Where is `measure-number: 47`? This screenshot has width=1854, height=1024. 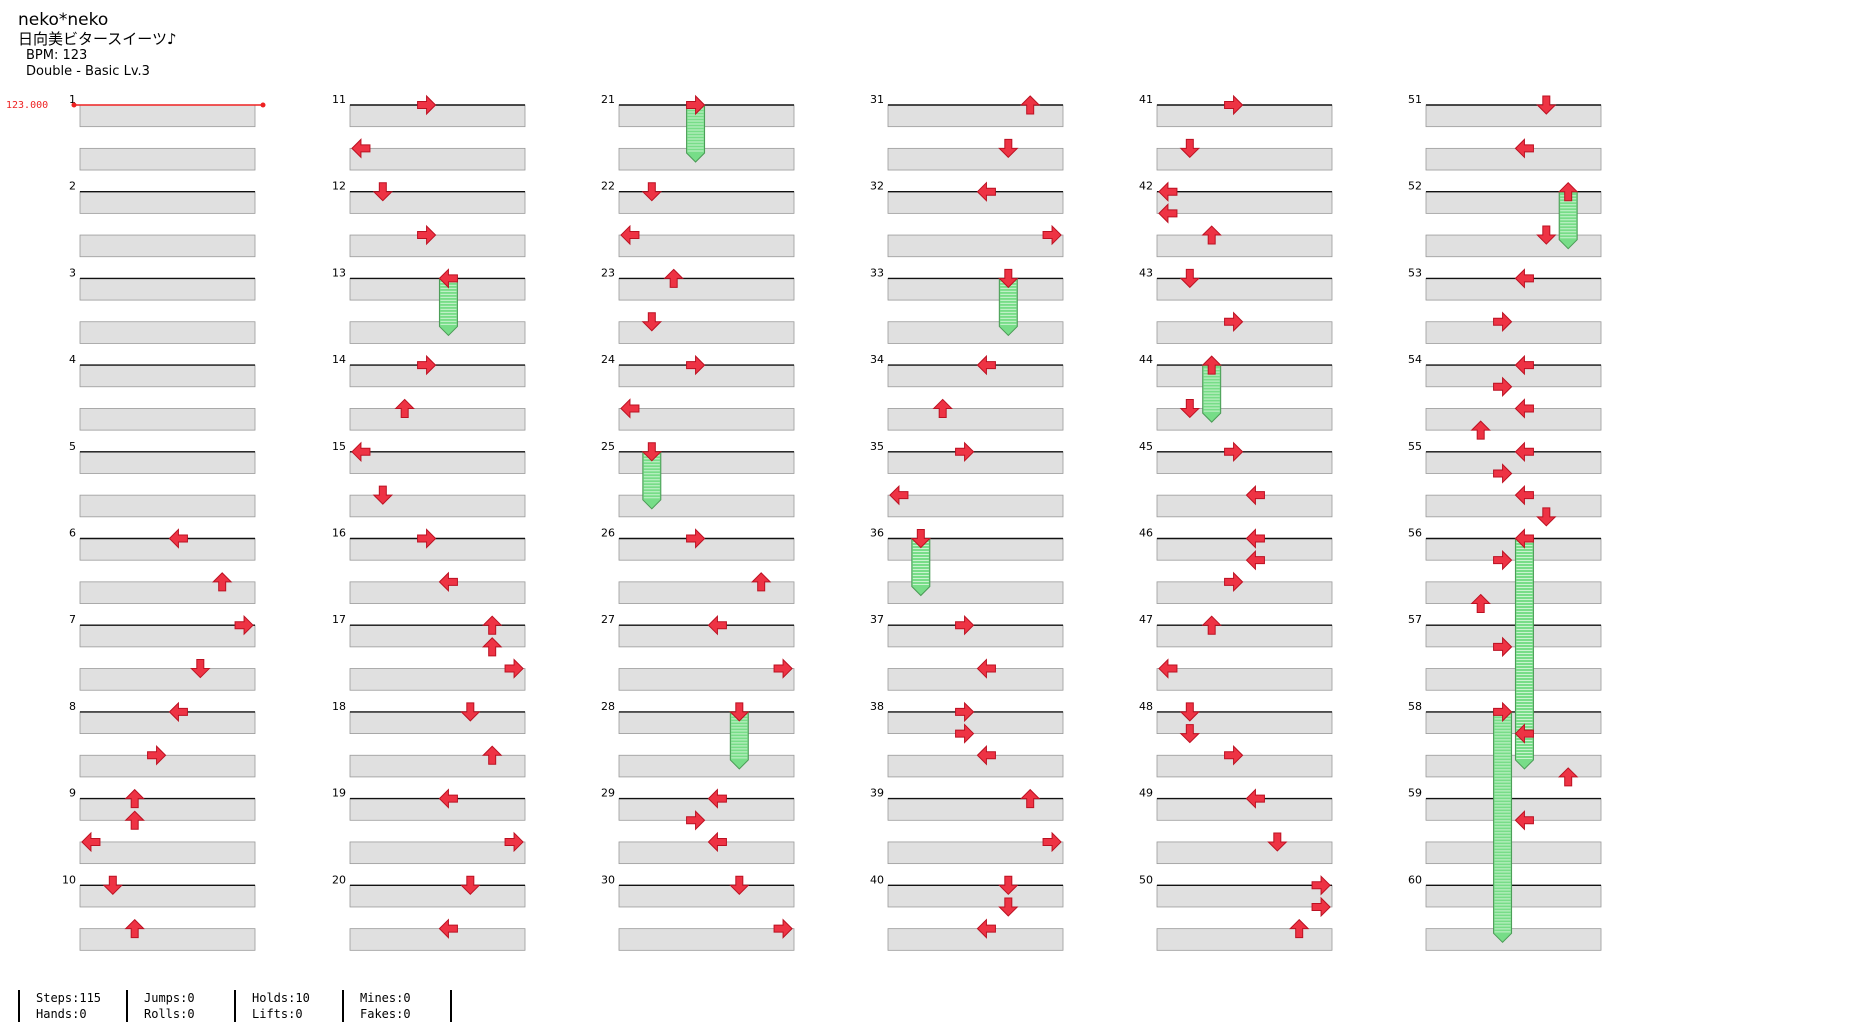 measure-number: 47 is located at coordinates (1146, 619).